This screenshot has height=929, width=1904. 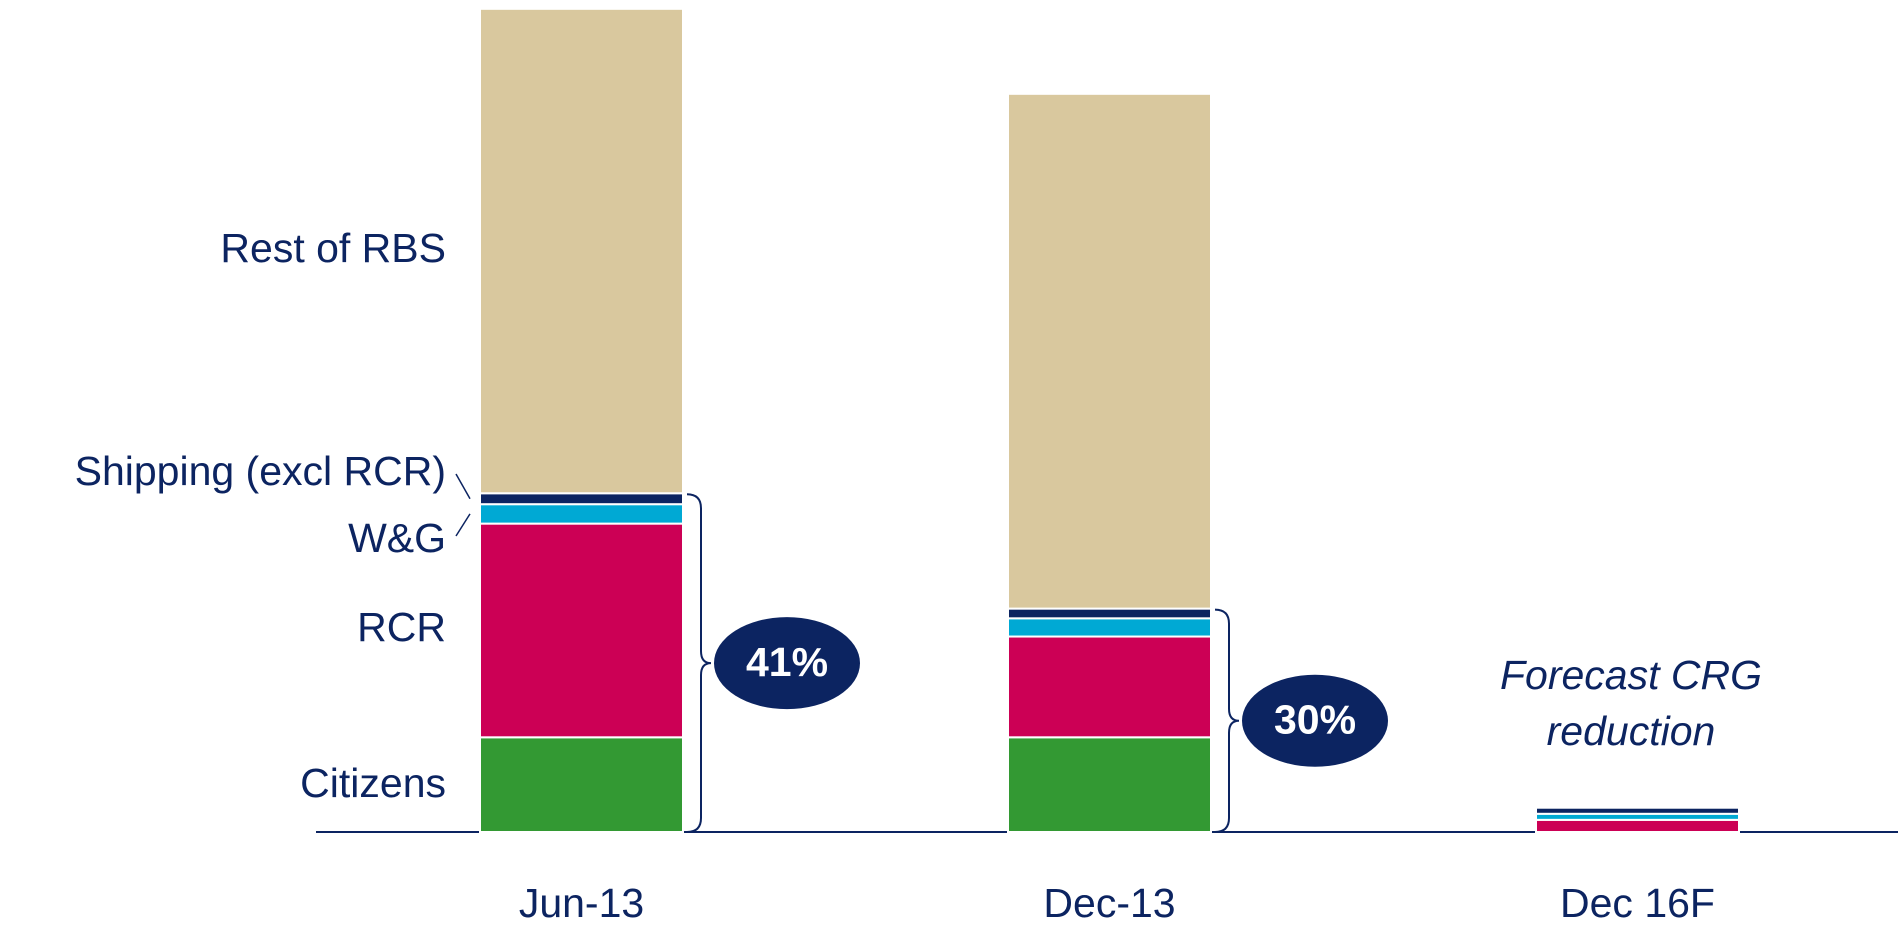 I want to click on annotation: reduction, so click(x=1631, y=731).